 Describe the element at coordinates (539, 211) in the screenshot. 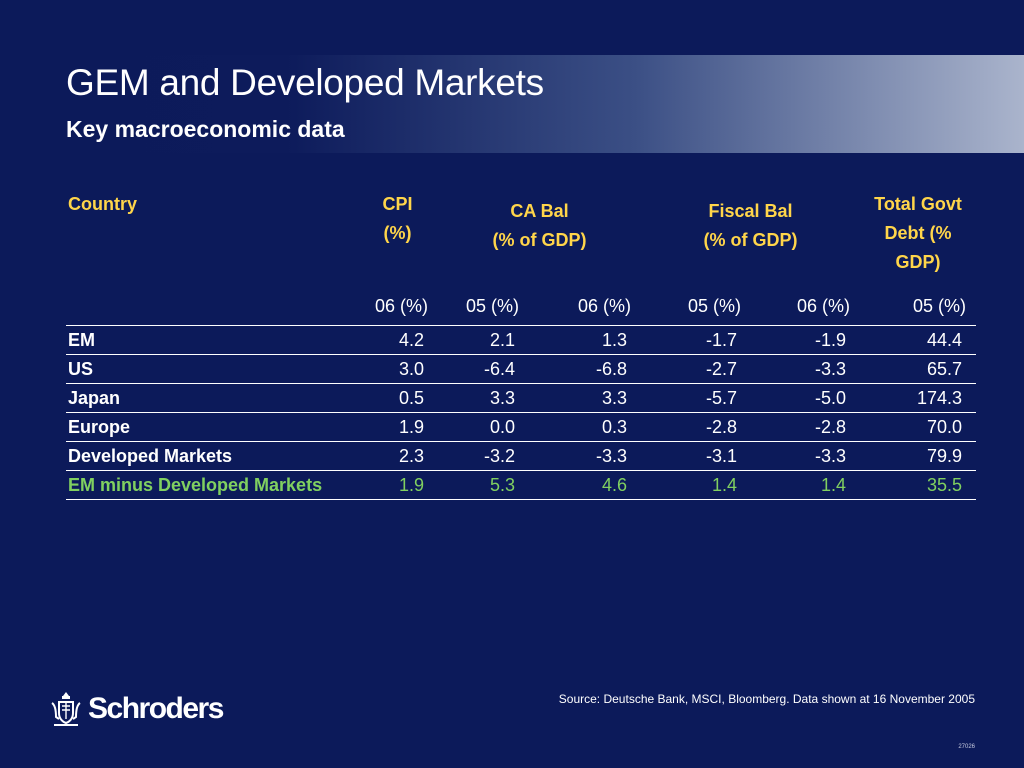

I see `header-ca-bal-line-1: CA Bal` at that location.